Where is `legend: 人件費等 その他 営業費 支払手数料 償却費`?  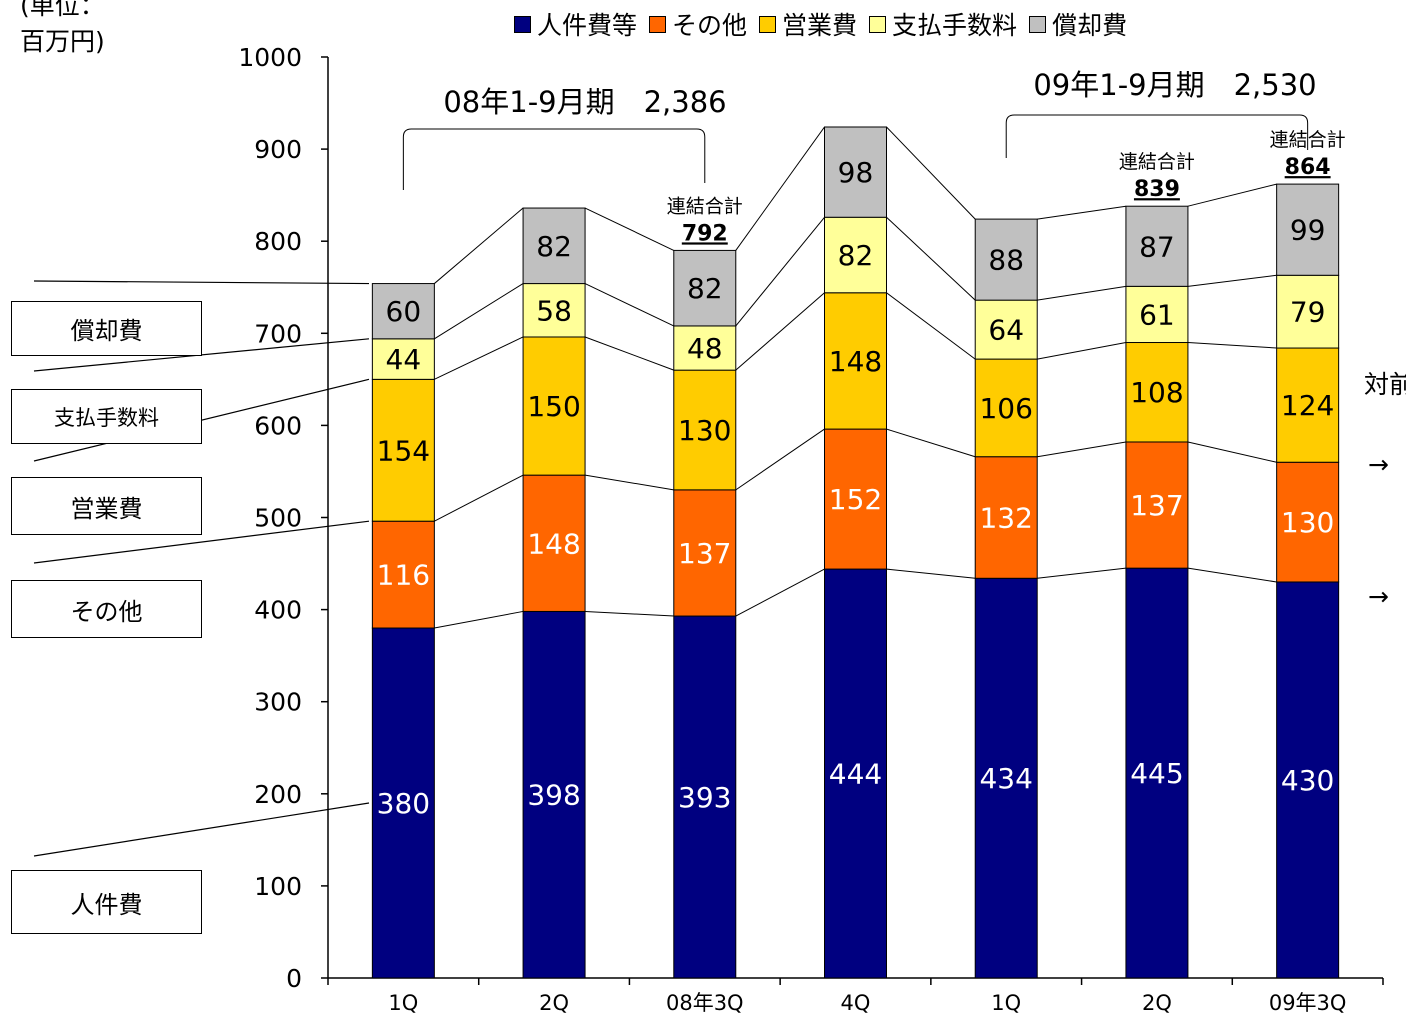 legend: 人件費等 その他 営業費 支払手数料 償却費 is located at coordinates (820, 24).